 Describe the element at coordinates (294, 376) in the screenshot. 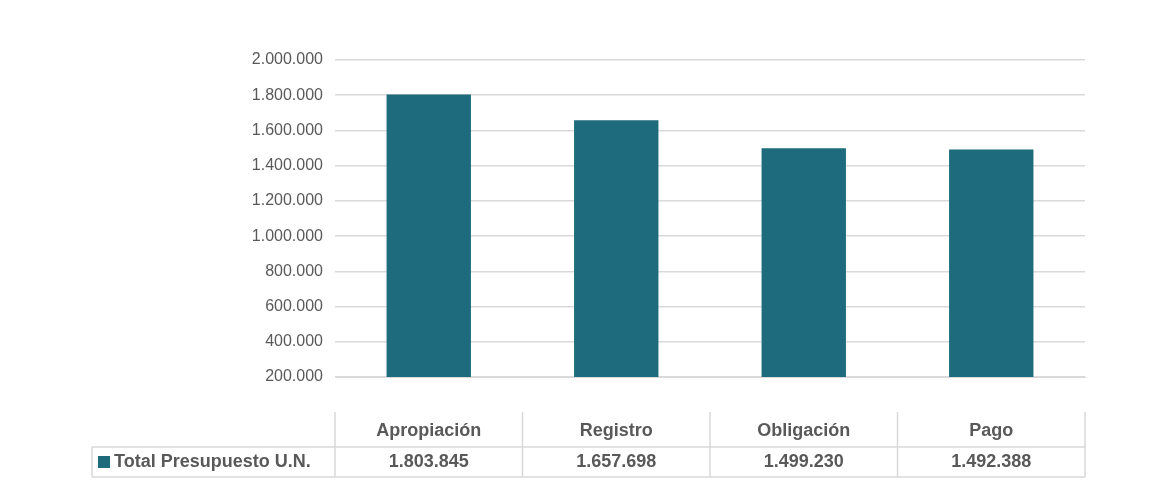

I see `y-tick-label: 200.000` at that location.